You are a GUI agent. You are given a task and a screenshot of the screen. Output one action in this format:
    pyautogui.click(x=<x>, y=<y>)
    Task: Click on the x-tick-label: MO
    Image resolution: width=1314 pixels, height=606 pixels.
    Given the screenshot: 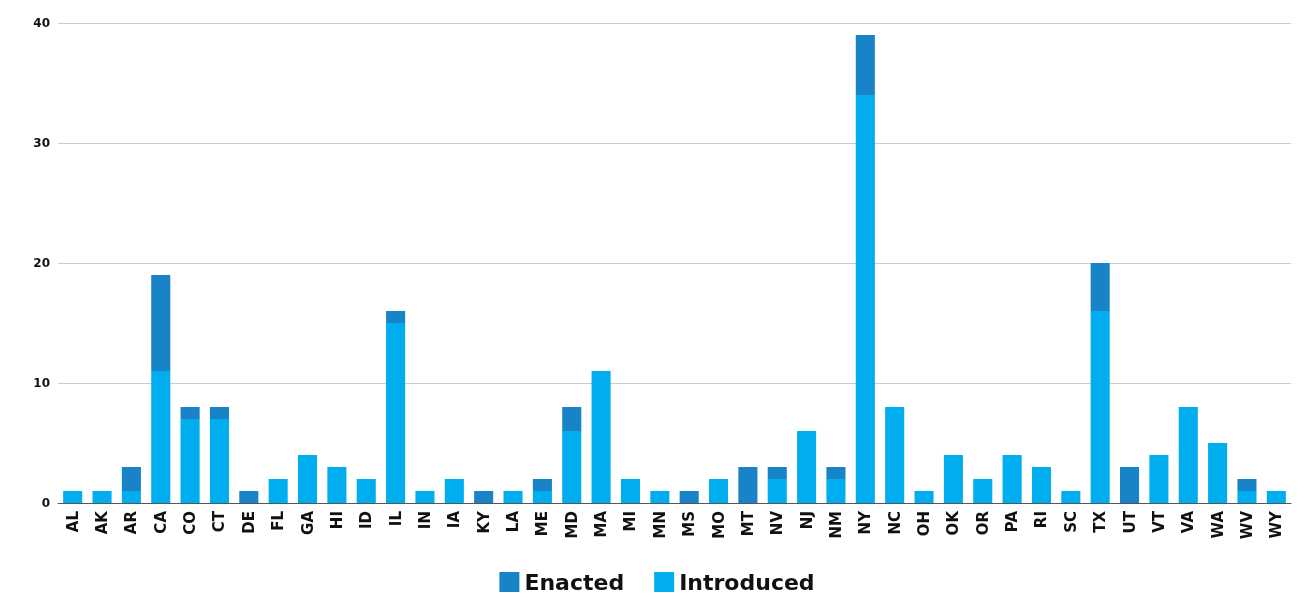 What is the action you would take?
    pyautogui.click(x=718, y=525)
    